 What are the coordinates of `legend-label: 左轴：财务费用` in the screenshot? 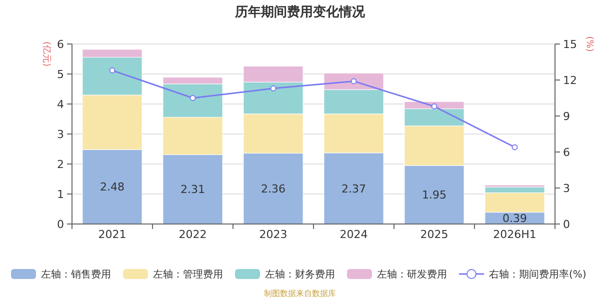 It's located at (300, 274).